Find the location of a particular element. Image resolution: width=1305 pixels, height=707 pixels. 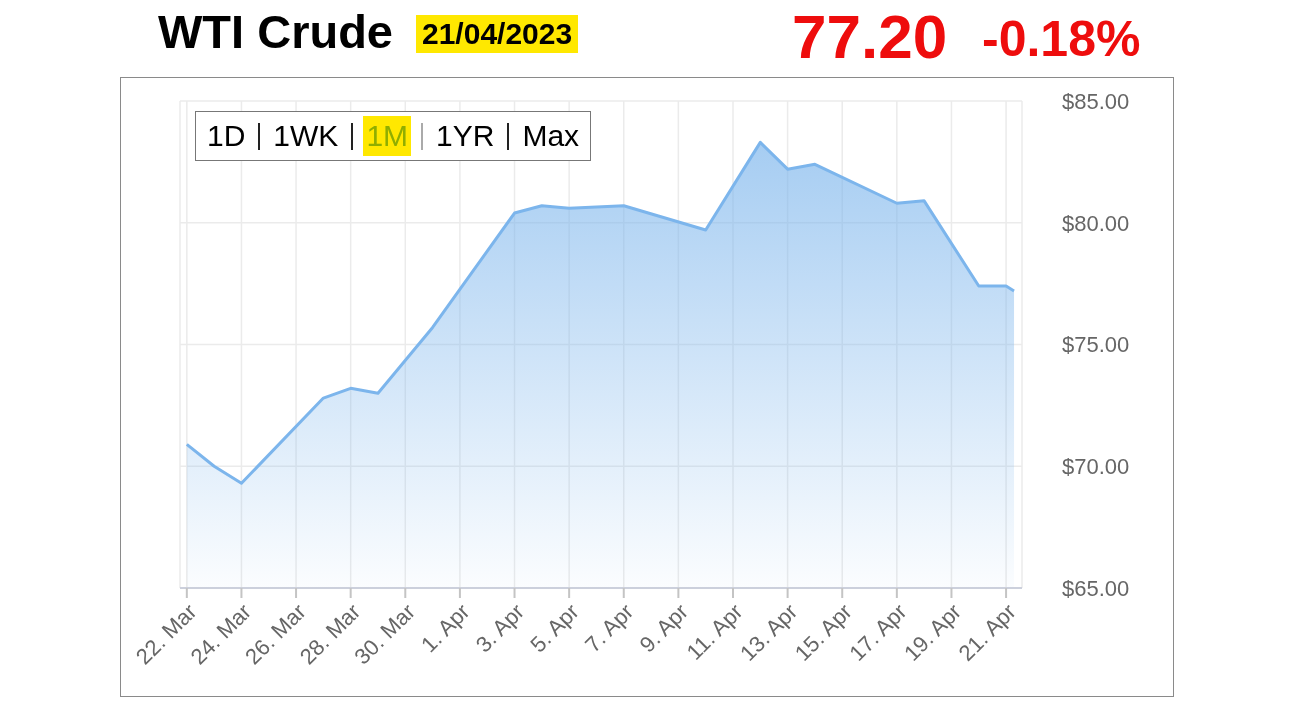

y-tick-label: $75.00 is located at coordinates (1096, 345).